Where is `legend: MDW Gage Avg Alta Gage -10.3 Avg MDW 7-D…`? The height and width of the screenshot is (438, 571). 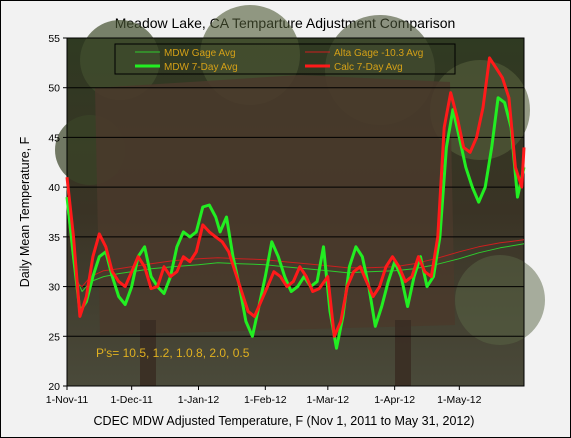
legend: MDW Gage Avg Alta Gage -10.3 Avg MDW 7-D… is located at coordinates (285, 59).